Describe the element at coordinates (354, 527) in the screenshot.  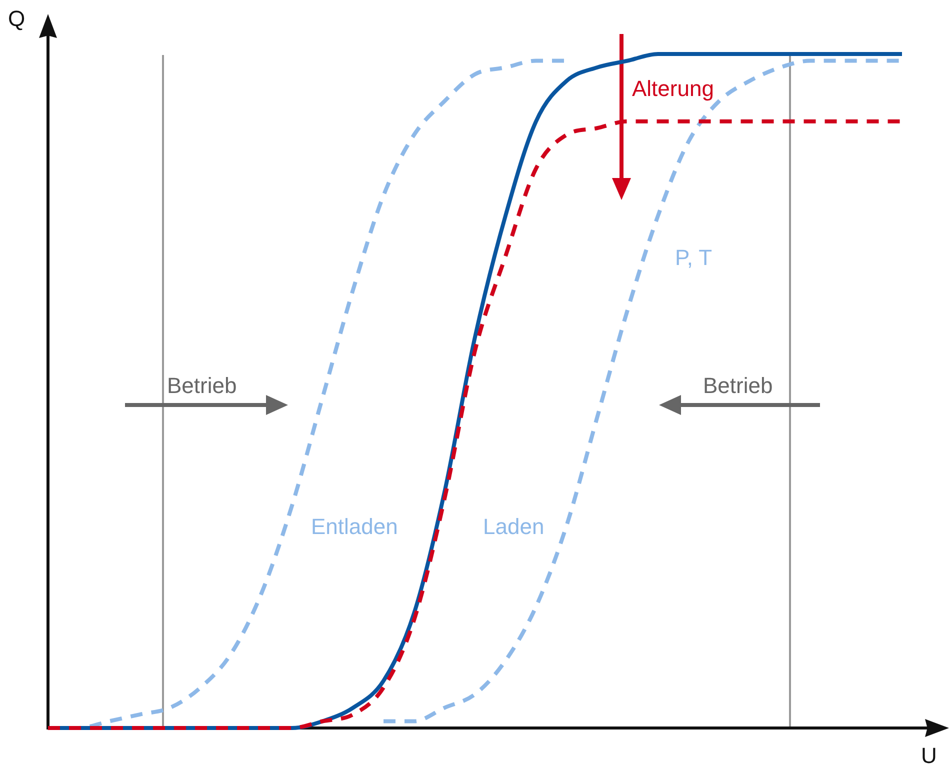
I see `annotation: Entladen` at that location.